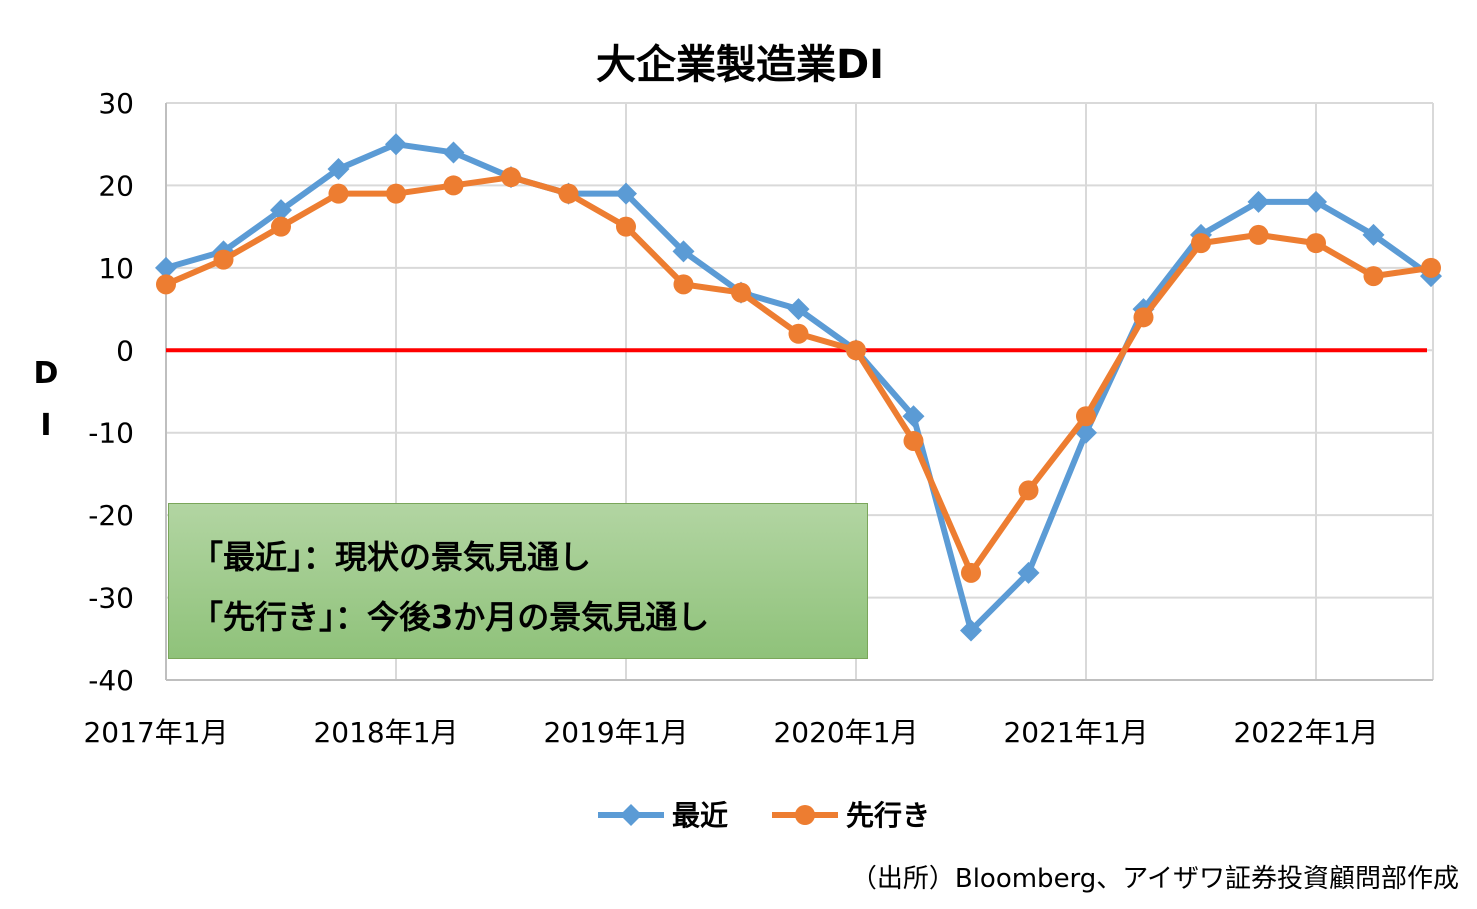 This screenshot has width=1477, height=909. What do you see at coordinates (111, 598) in the screenshot?
I see `y-tick-label: -30` at bounding box center [111, 598].